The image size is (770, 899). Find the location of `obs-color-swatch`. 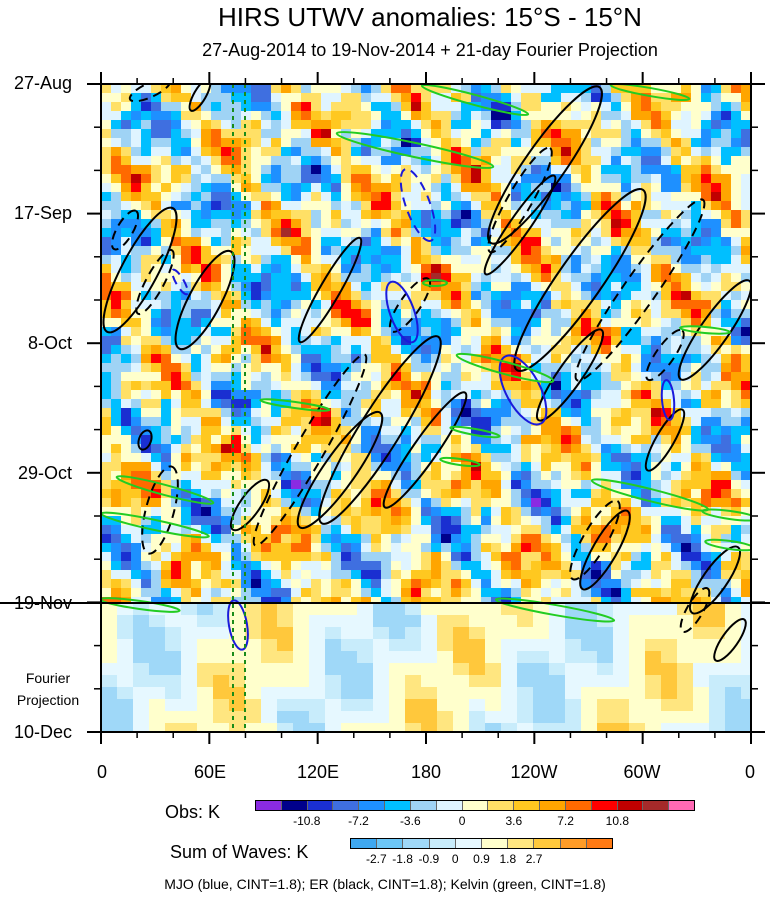

obs-color-swatch is located at coordinates (578, 805).